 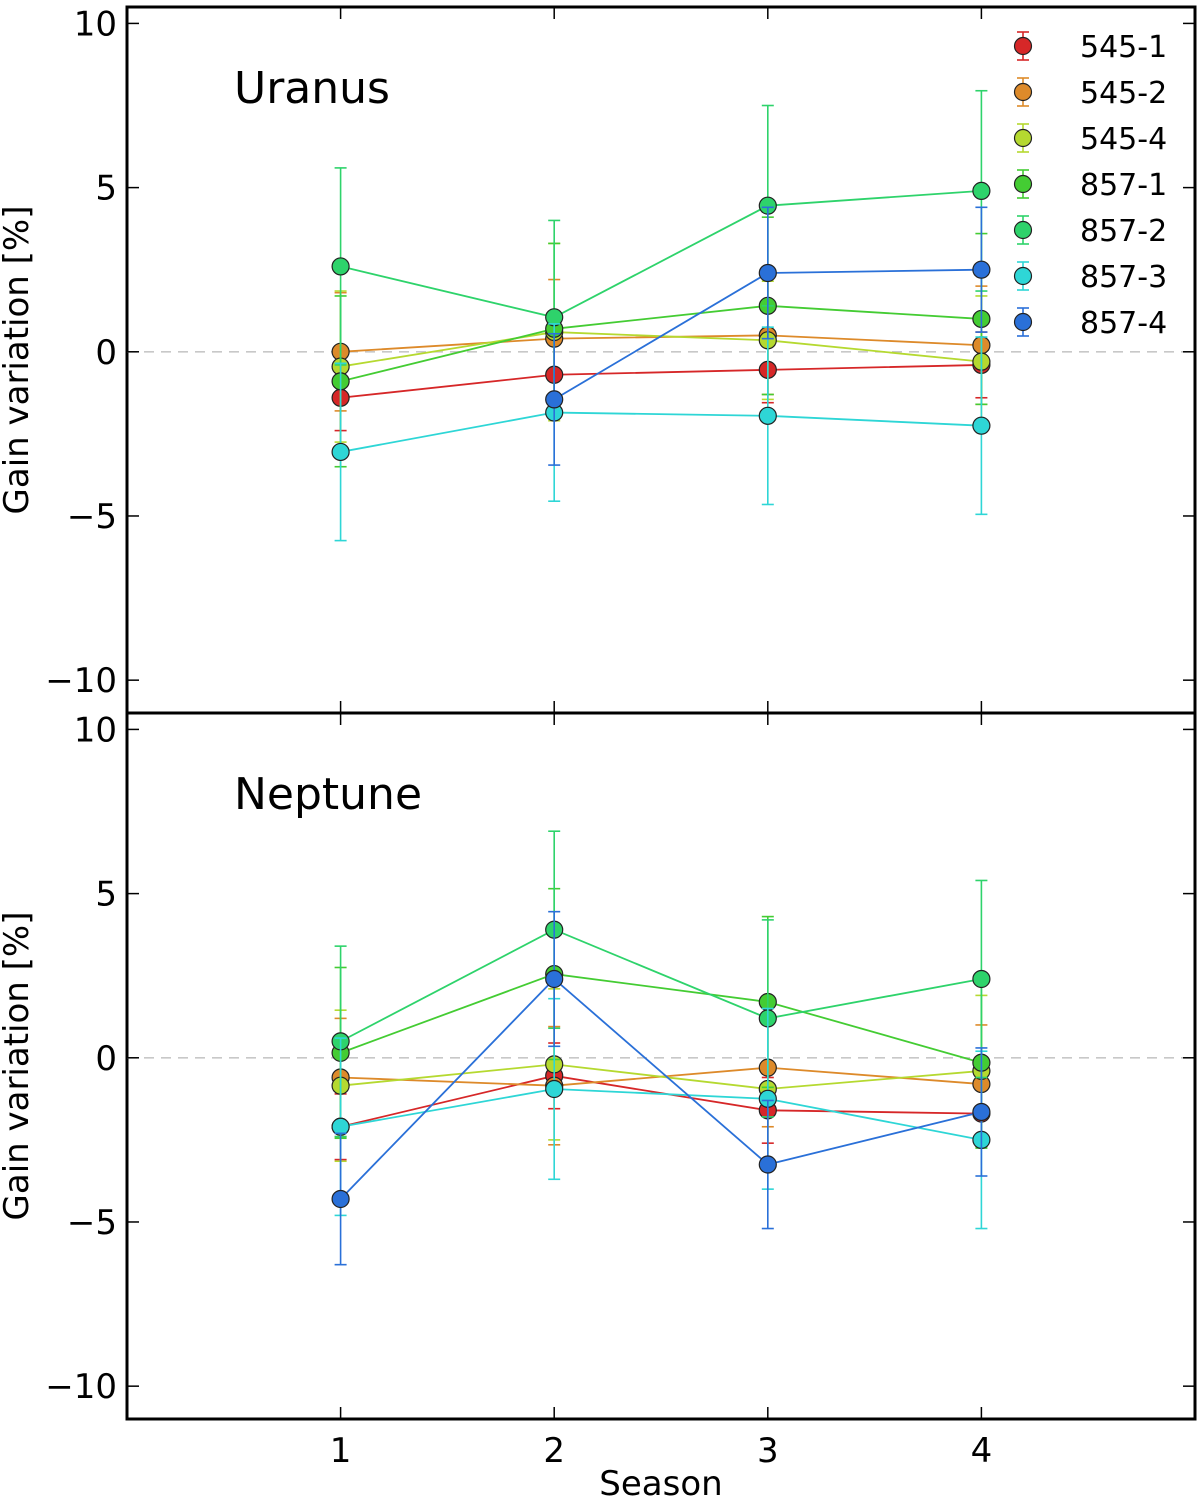 I want to click on uranus-ytick-label: 0, so click(x=106, y=353).